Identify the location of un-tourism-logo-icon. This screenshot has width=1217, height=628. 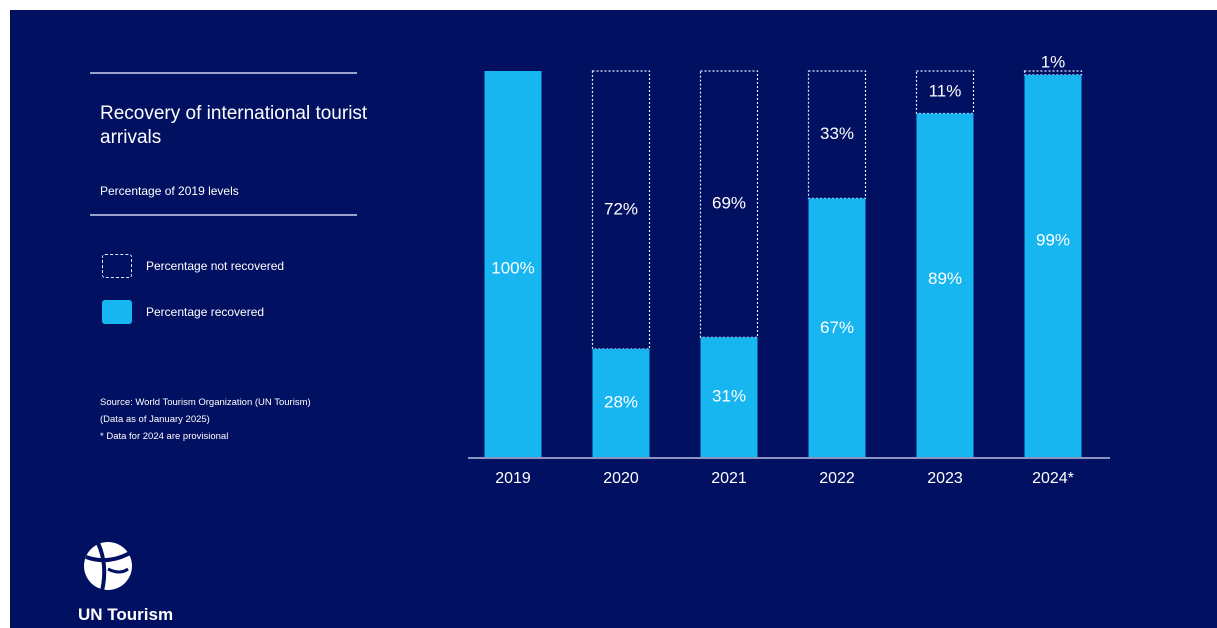
(108, 567).